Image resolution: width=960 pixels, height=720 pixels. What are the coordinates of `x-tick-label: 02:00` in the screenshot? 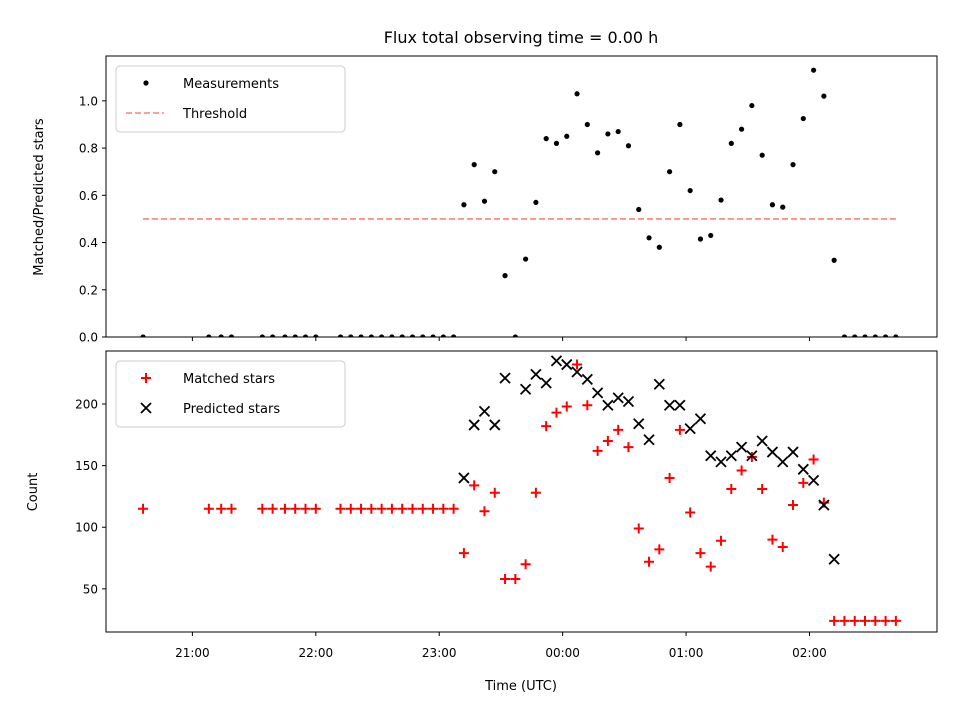 It's located at (809, 653).